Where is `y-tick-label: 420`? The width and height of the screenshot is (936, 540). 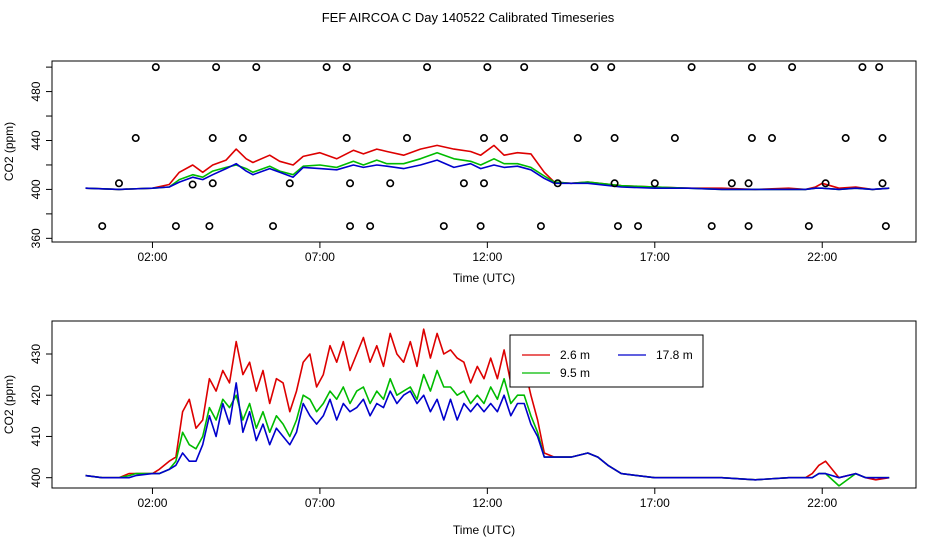 y-tick-label: 420 is located at coordinates (36, 395).